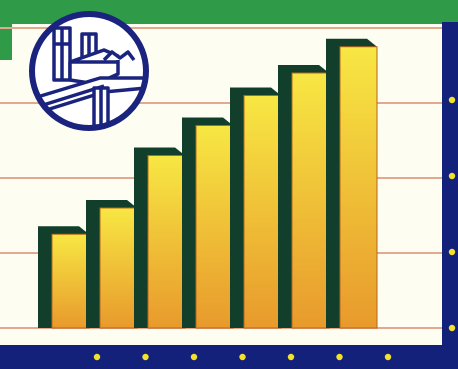  What do you see at coordinates (6, 42) in the screenshot?
I see `top-left-green-tab` at bounding box center [6, 42].